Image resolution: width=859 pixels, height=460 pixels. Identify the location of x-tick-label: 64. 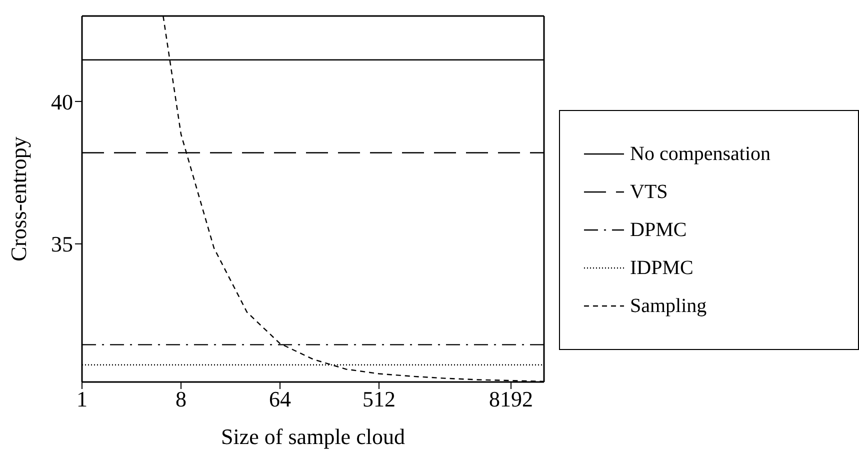
(280, 399).